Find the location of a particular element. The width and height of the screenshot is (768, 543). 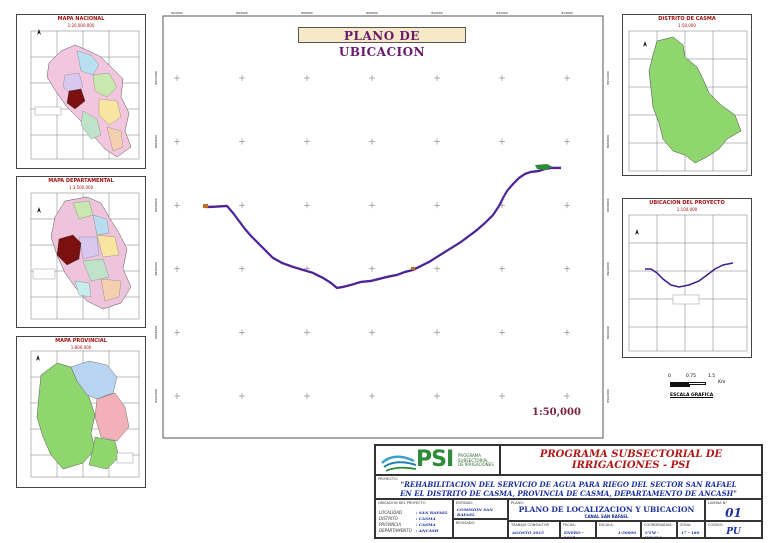

distrito-value: : CASMA is located at coordinates (426, 518).